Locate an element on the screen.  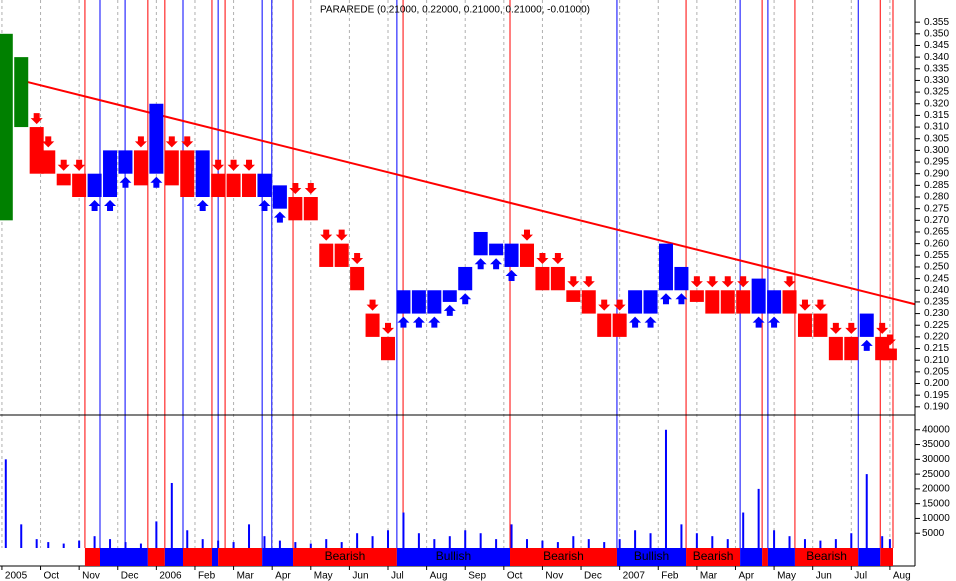
x-tick-label: Feb is located at coordinates (670, 576).